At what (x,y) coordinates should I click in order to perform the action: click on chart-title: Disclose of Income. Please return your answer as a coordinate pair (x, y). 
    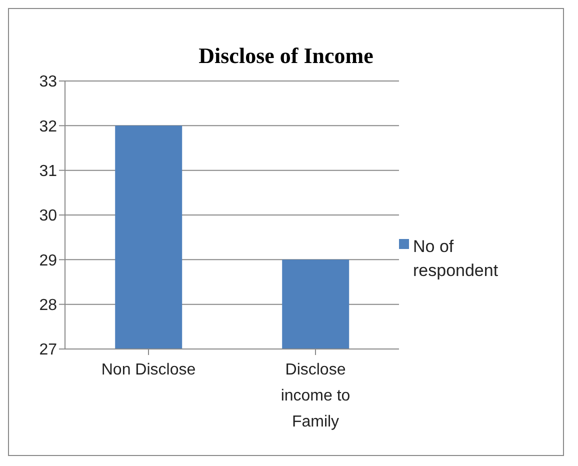
    Looking at the image, I should click on (286, 56).